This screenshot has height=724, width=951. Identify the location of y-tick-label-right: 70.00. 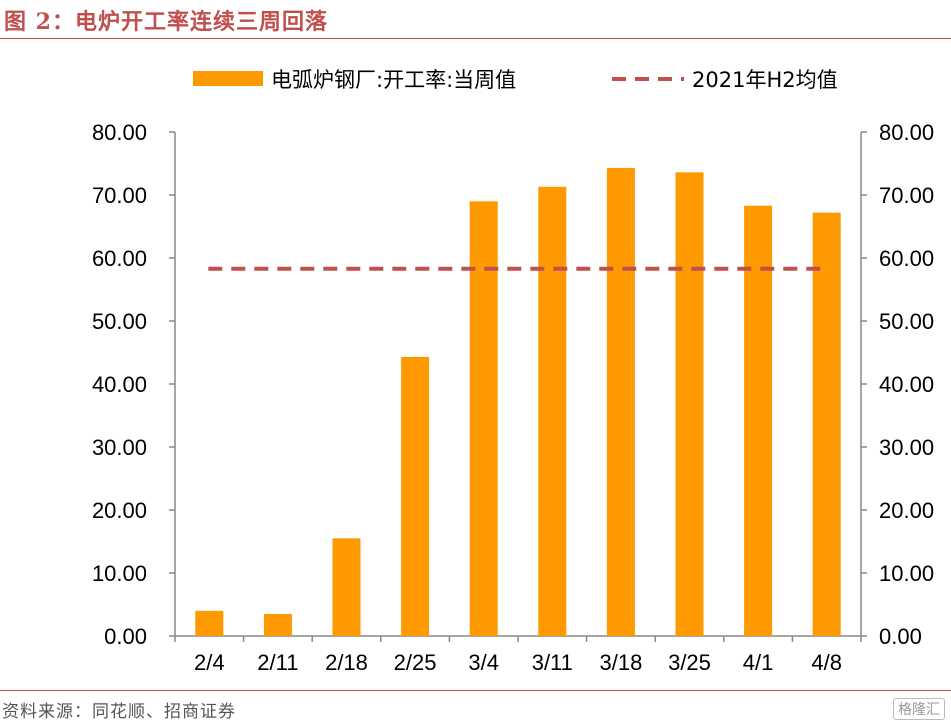
(906, 195).